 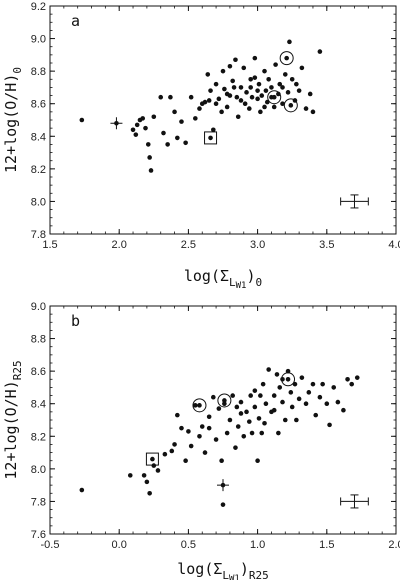 I want to click on x-tick-label: 1.0, so click(x=257, y=545).